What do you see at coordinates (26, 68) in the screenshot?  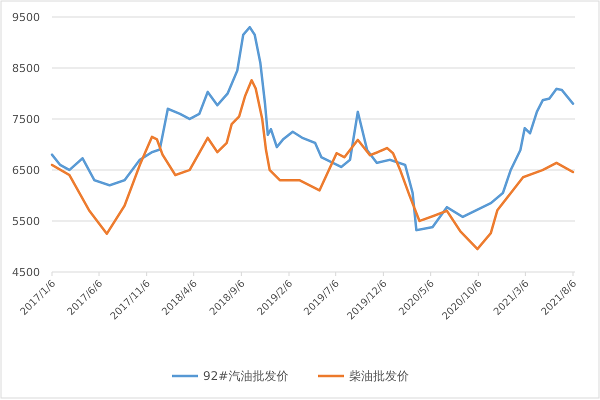 I see `y-tick-label: 8500` at bounding box center [26, 68].